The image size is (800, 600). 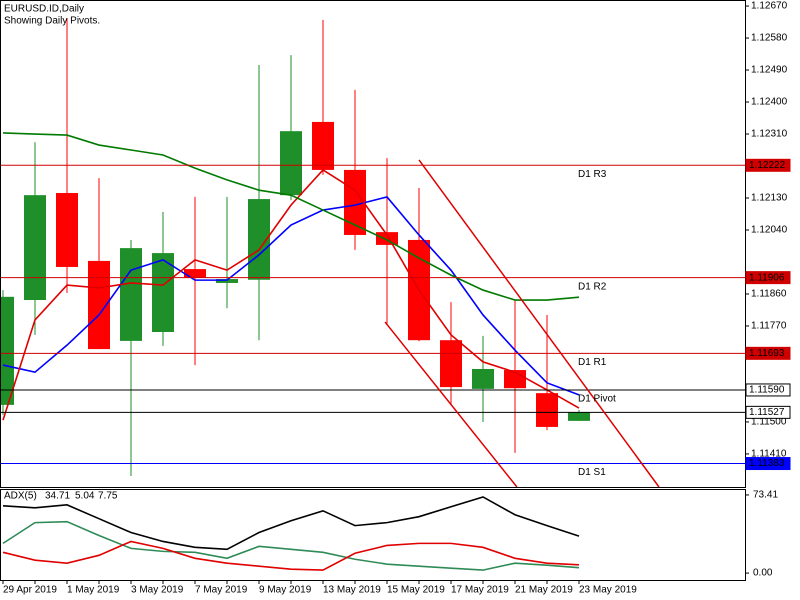 I want to click on y-tick-label: 1.11410, so click(x=769, y=454).